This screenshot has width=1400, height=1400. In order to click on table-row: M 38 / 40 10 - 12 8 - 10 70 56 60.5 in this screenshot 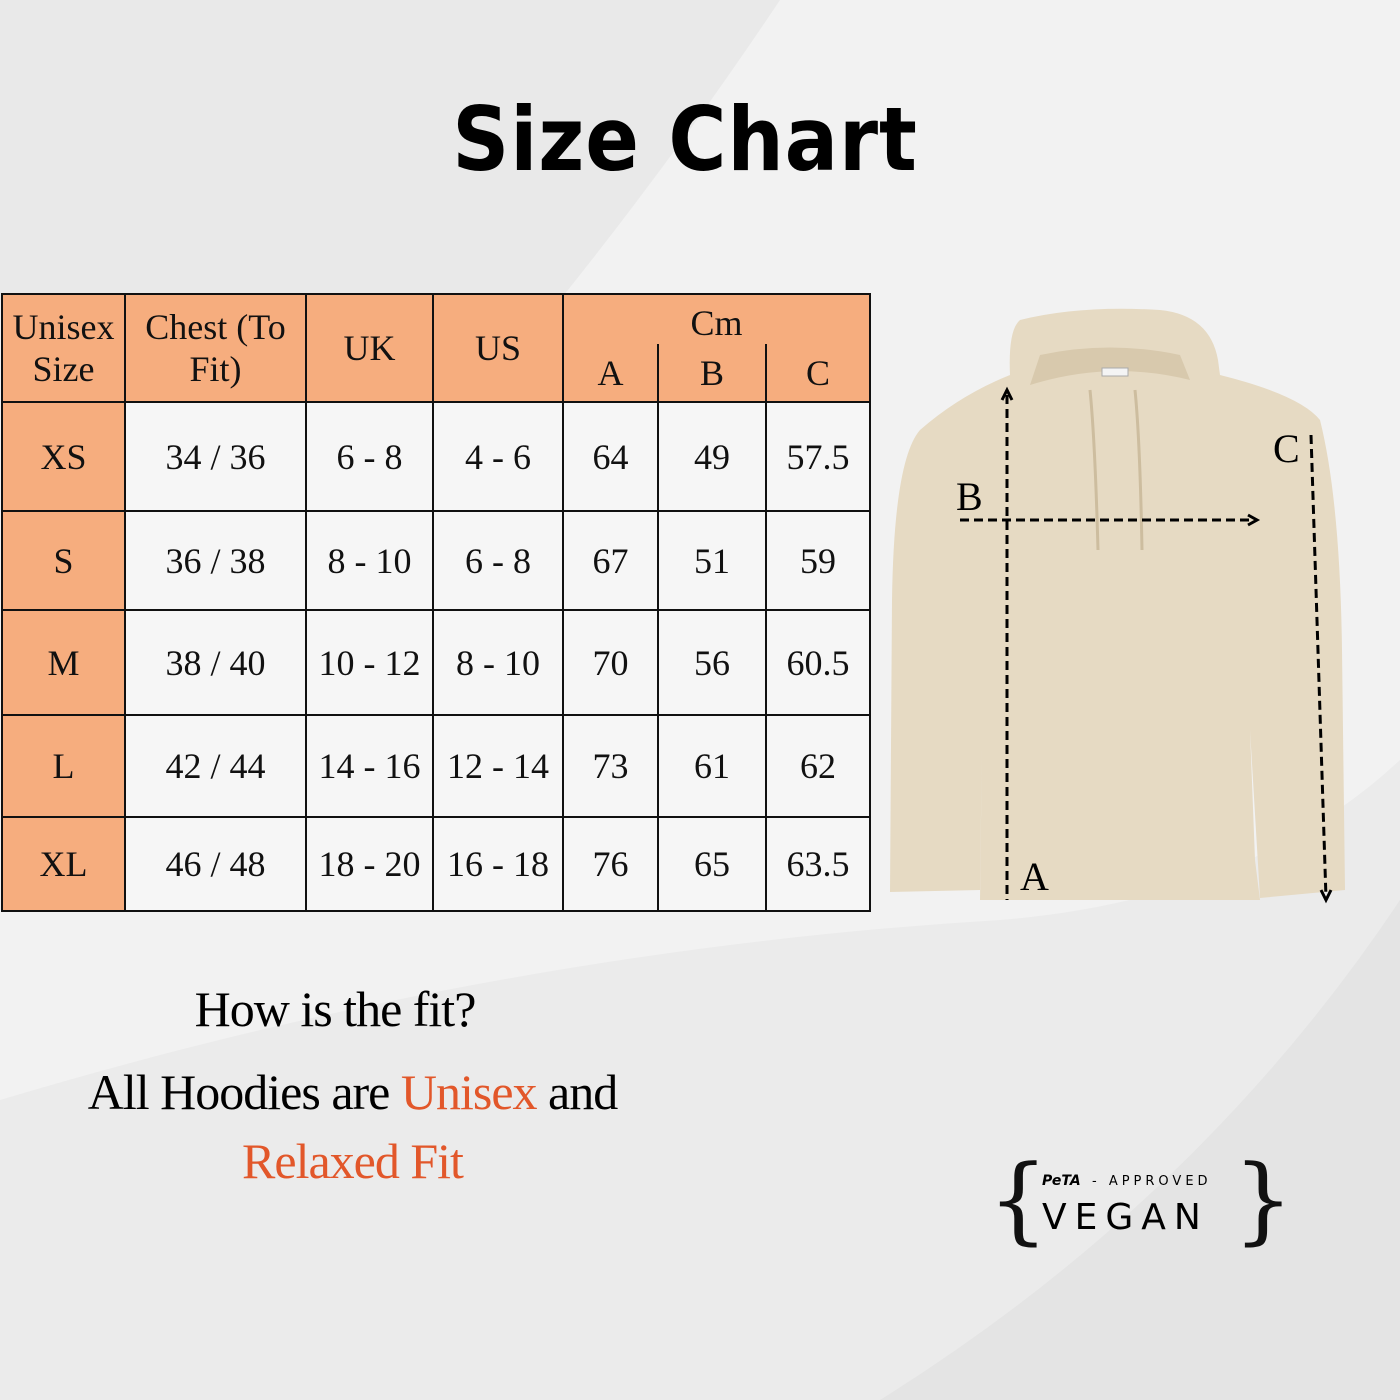, I will do `click(436, 662)`.